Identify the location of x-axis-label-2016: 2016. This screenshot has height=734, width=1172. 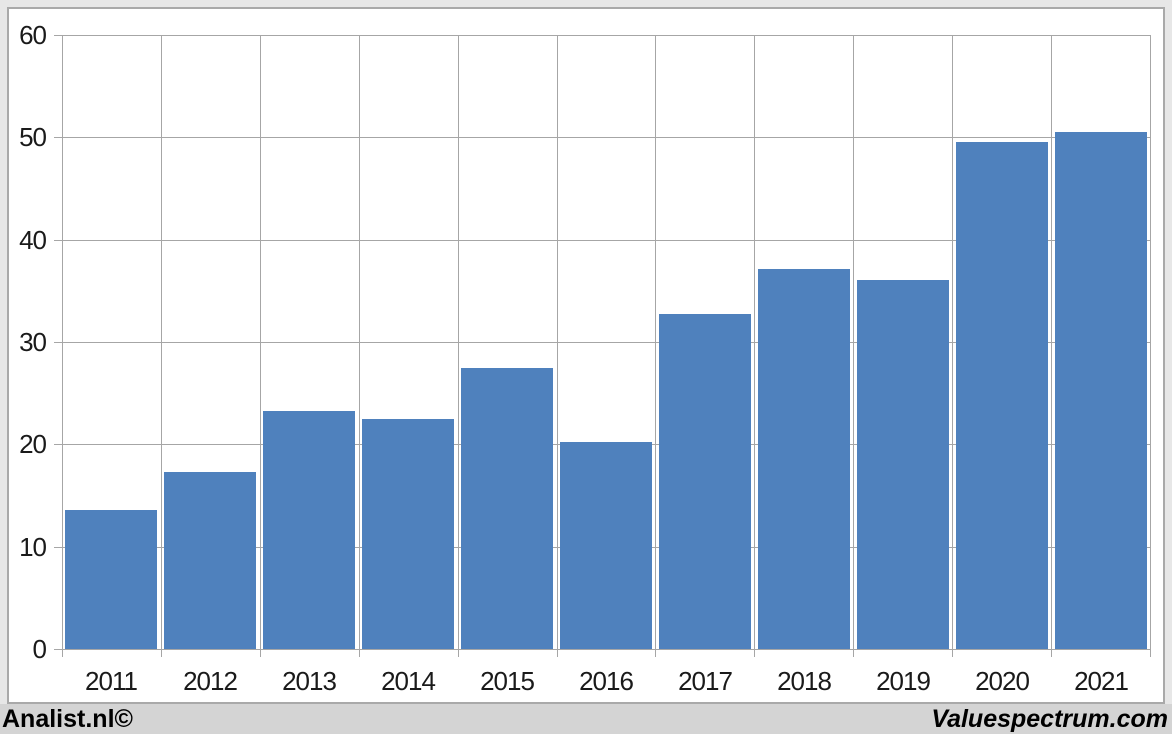
(606, 681).